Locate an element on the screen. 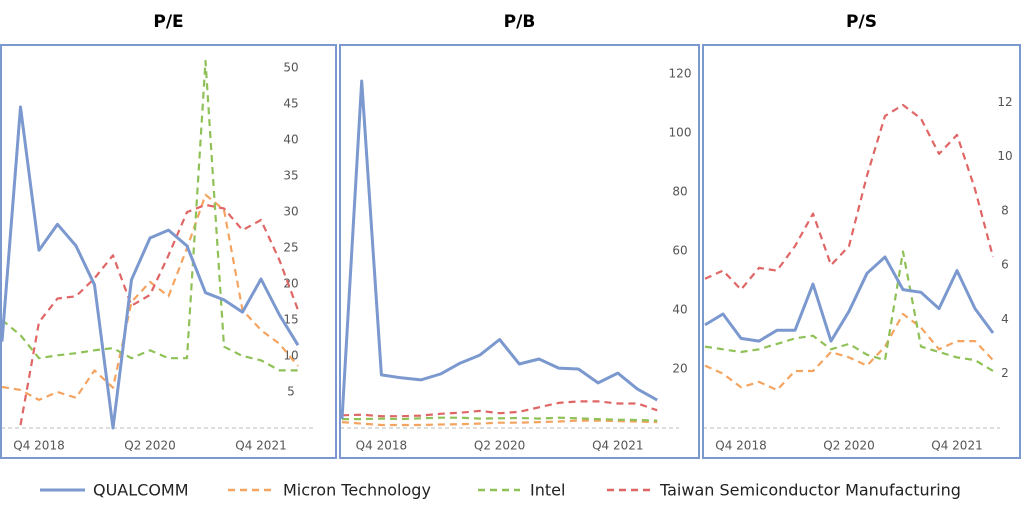 The height and width of the screenshot is (509, 1024). panel-title: P/E is located at coordinates (168, 22).